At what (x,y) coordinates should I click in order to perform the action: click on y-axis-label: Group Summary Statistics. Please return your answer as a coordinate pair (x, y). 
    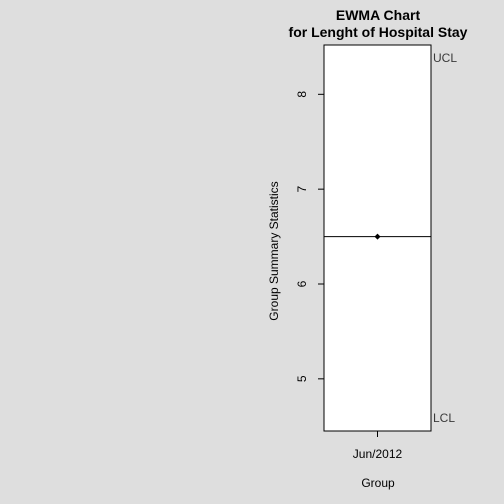
    Looking at the image, I should click on (274, 250).